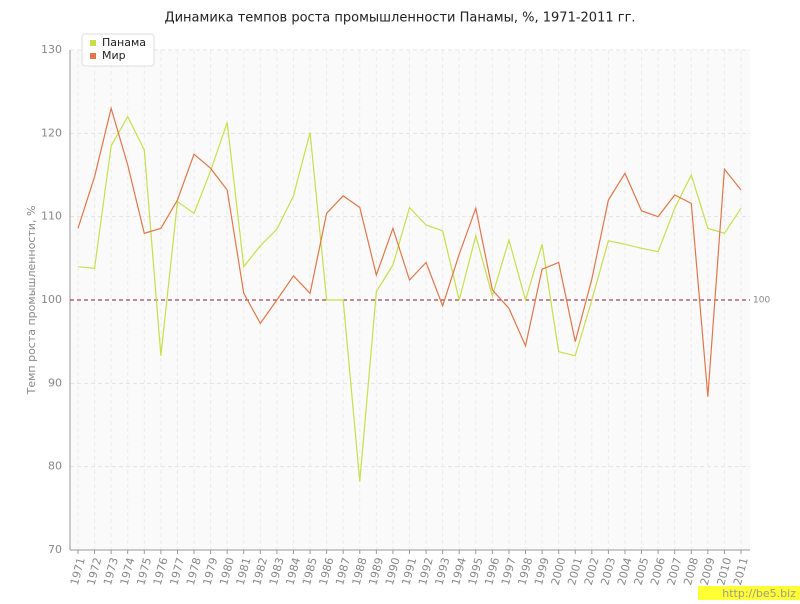 This screenshot has height=604, width=800. I want to click on legend-label: Мир, so click(114, 55).